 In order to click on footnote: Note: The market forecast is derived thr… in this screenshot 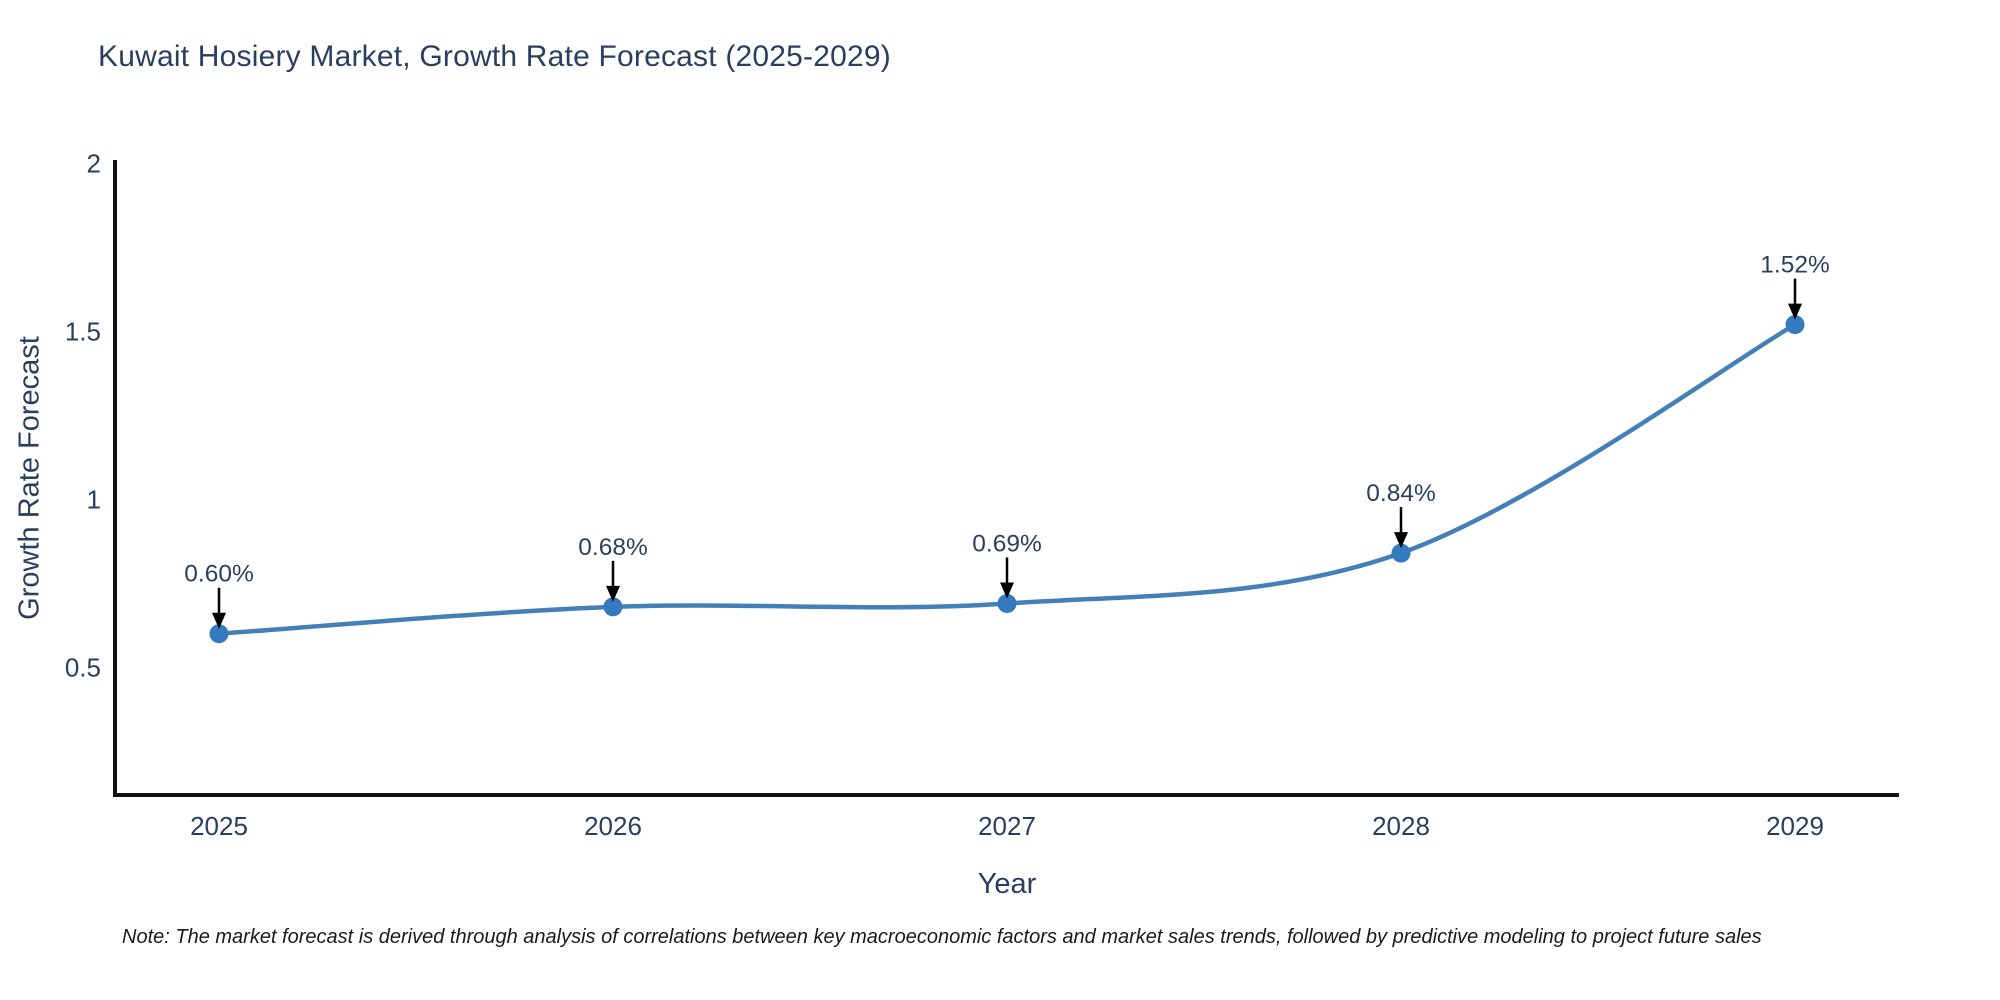, I will do `click(942, 937)`.